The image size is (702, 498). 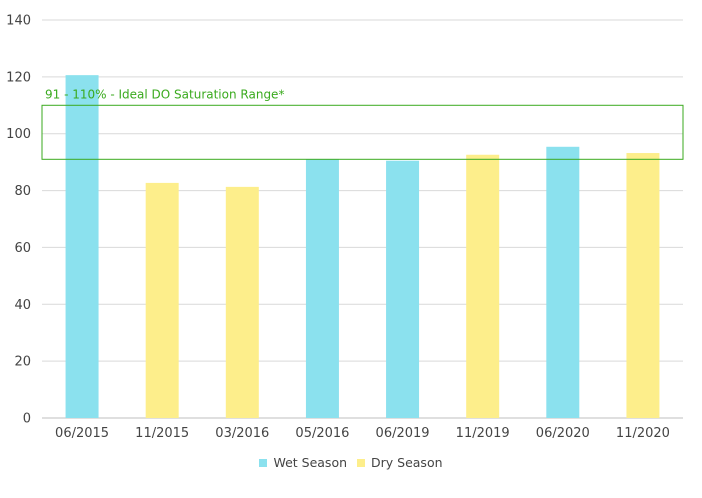 What do you see at coordinates (483, 433) in the screenshot?
I see `x-tick-label: 11/2019` at bounding box center [483, 433].